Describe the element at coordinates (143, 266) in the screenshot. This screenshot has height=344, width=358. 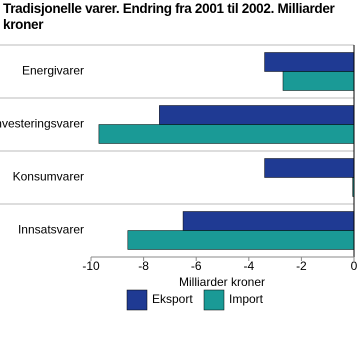
I see `x-tick-label: -8` at that location.